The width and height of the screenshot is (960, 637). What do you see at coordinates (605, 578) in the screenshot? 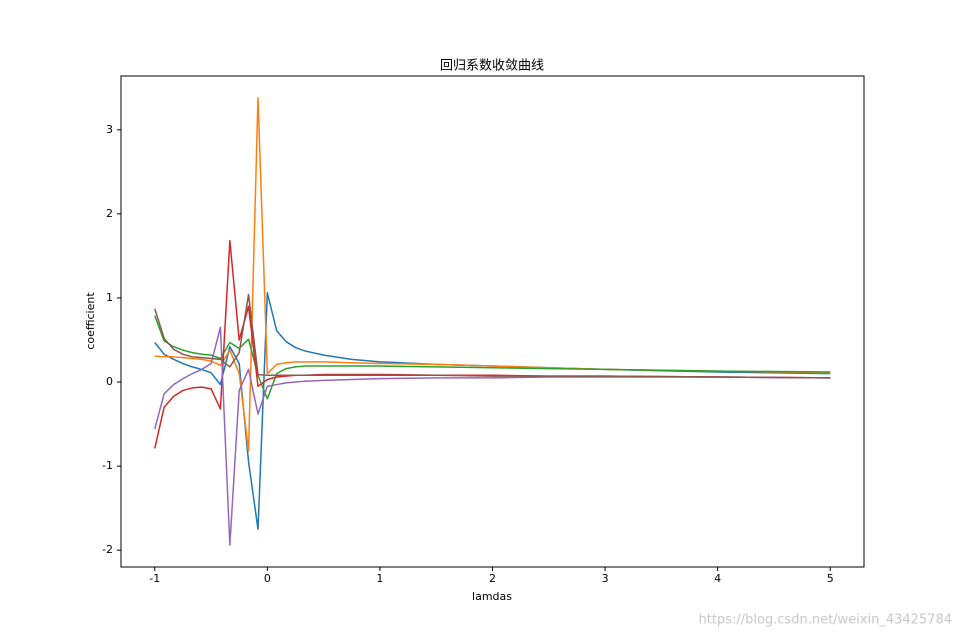
I see `x-tick-label: 3` at bounding box center [605, 578].